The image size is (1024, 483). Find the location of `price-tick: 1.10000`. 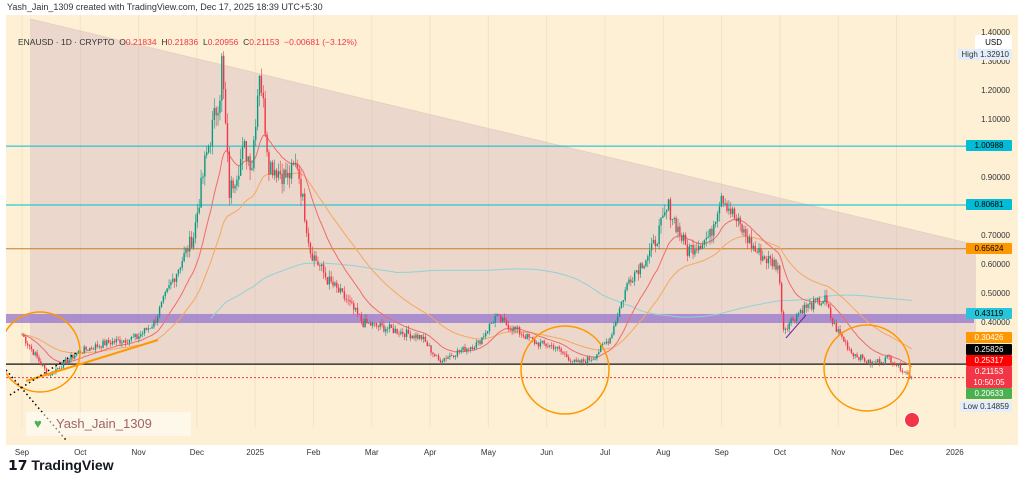

price-tick: 1.10000 is located at coordinates (995, 119).